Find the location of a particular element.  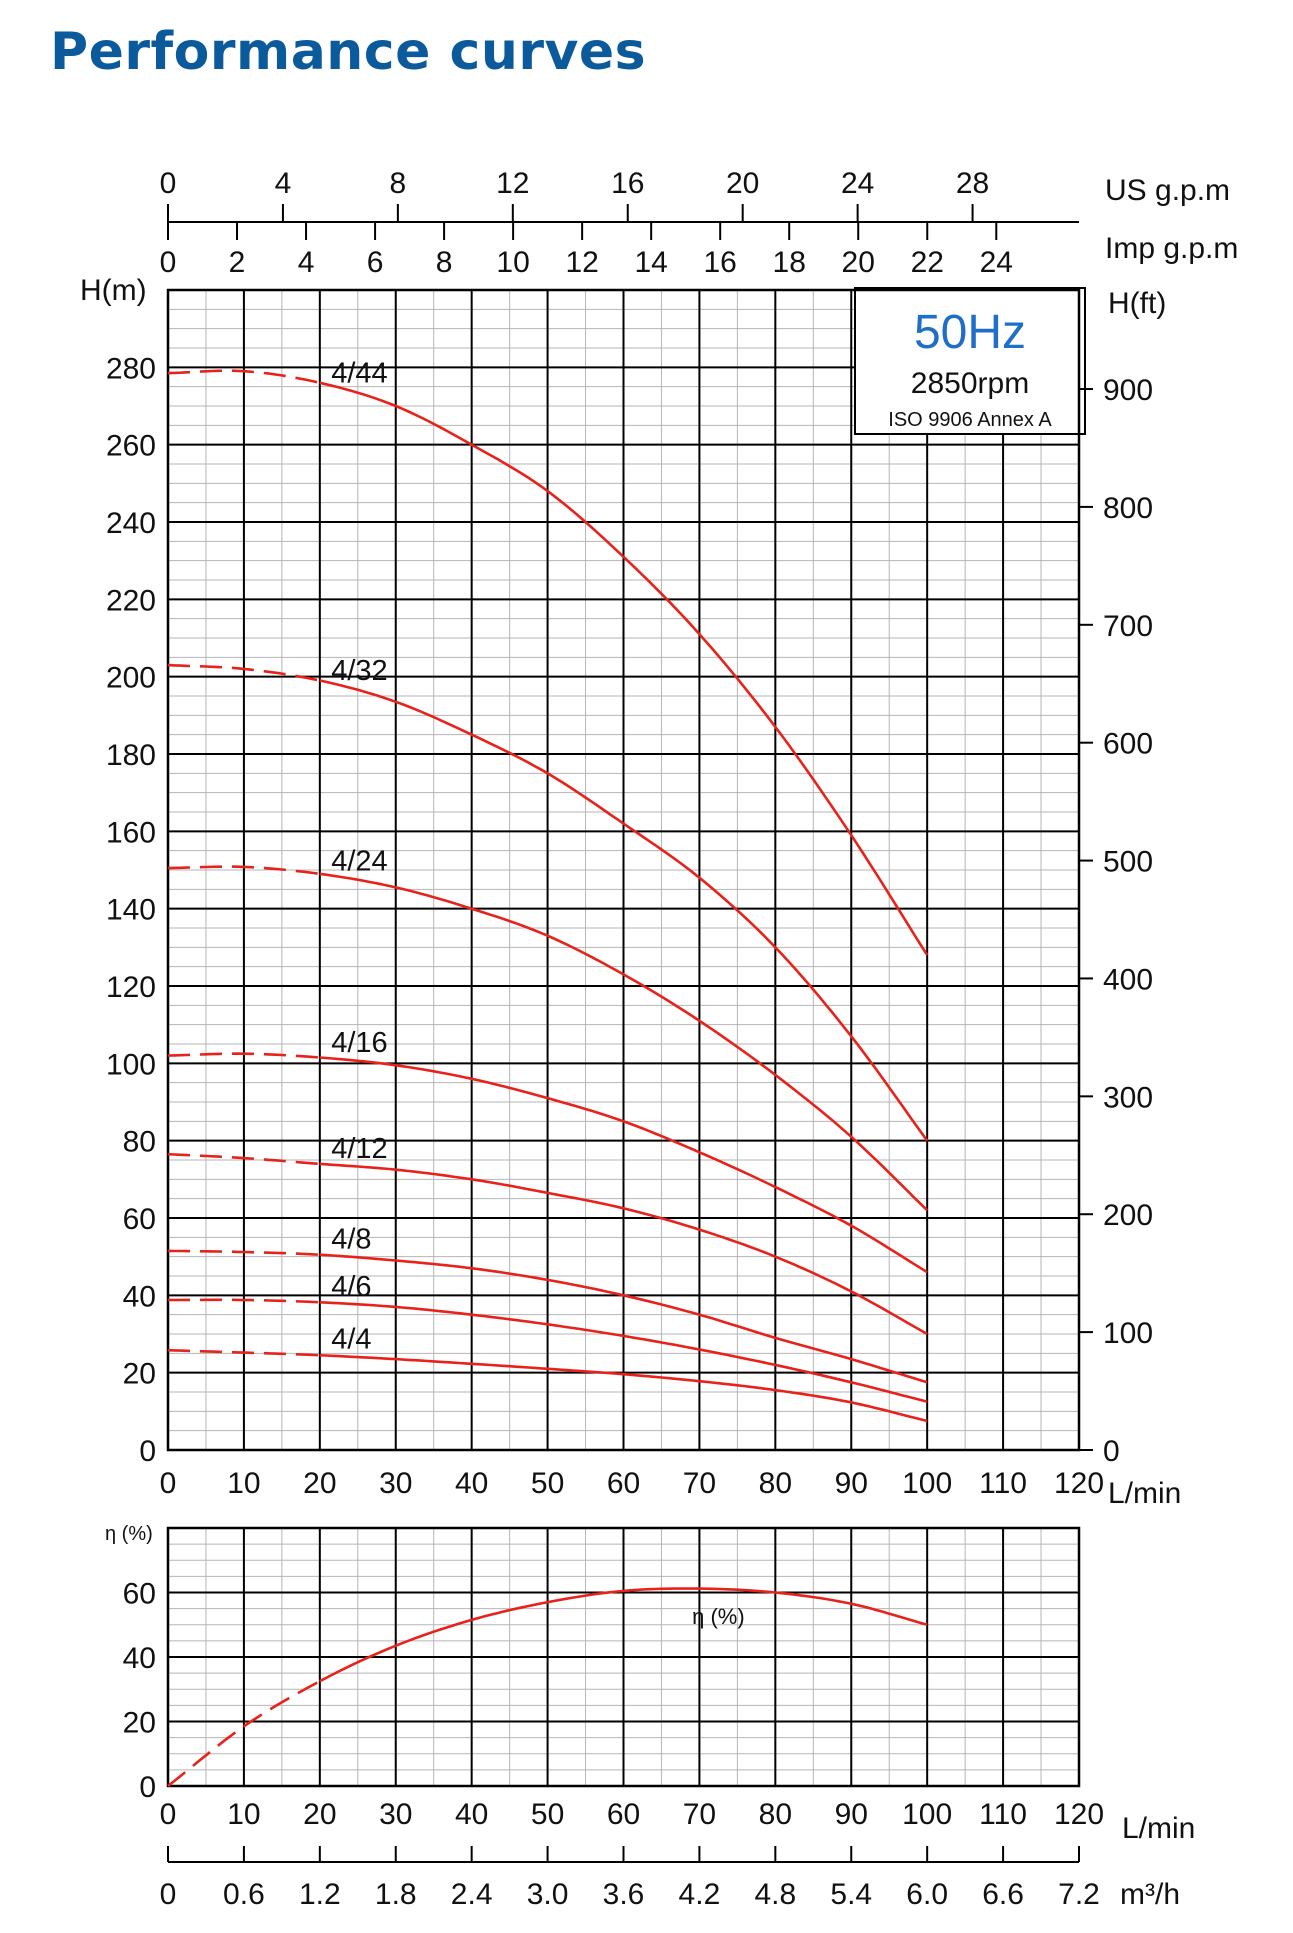

us-gpm-tick-label: 0 is located at coordinates (168, 183).